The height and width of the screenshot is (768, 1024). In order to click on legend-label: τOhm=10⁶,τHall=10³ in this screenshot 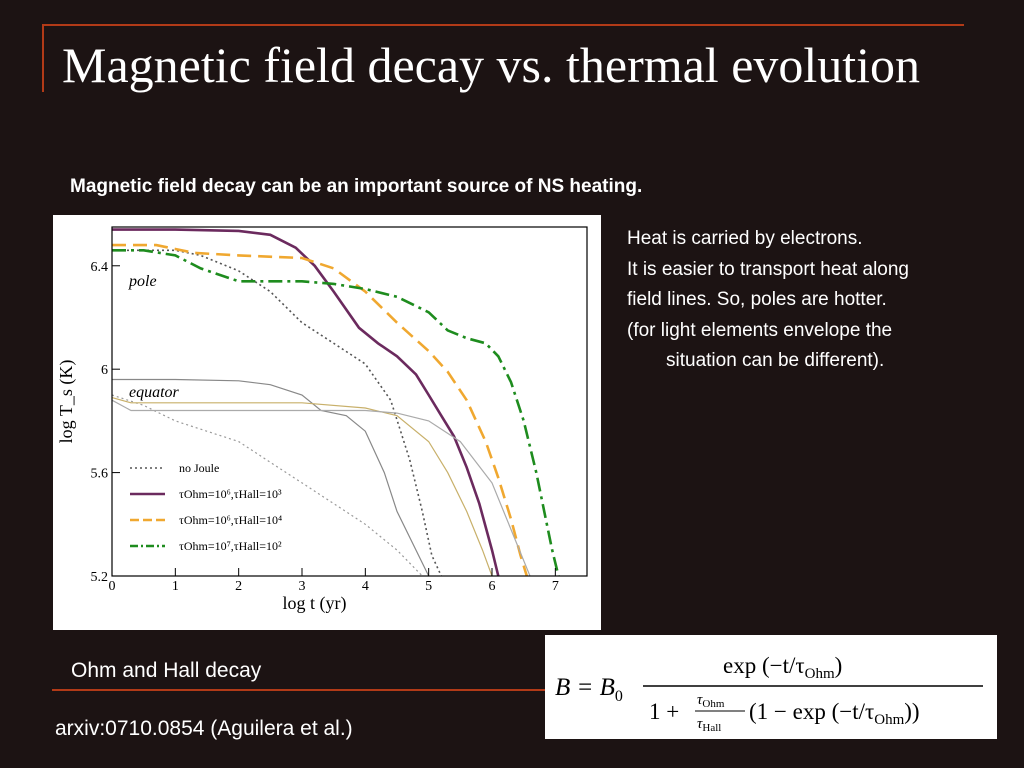, I will do `click(230, 494)`.